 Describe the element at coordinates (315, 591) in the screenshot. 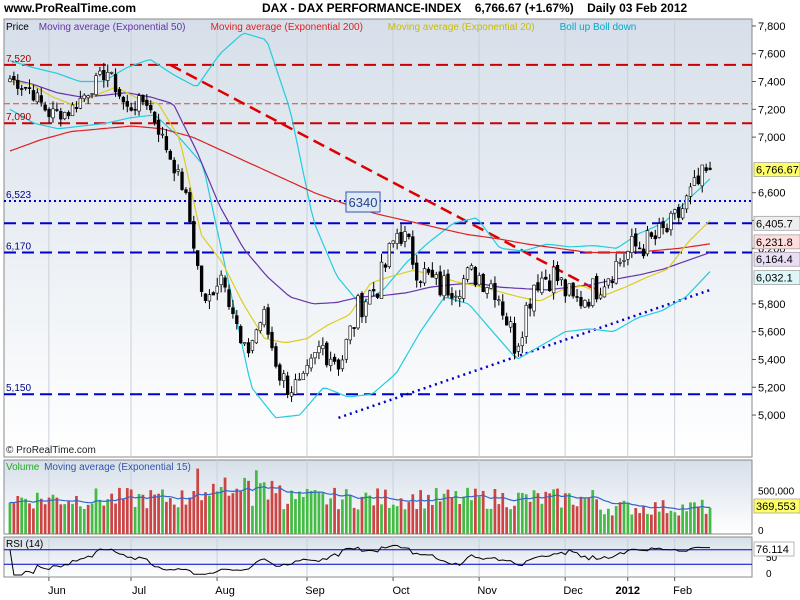

I see `x-tick-label: Sep` at that location.